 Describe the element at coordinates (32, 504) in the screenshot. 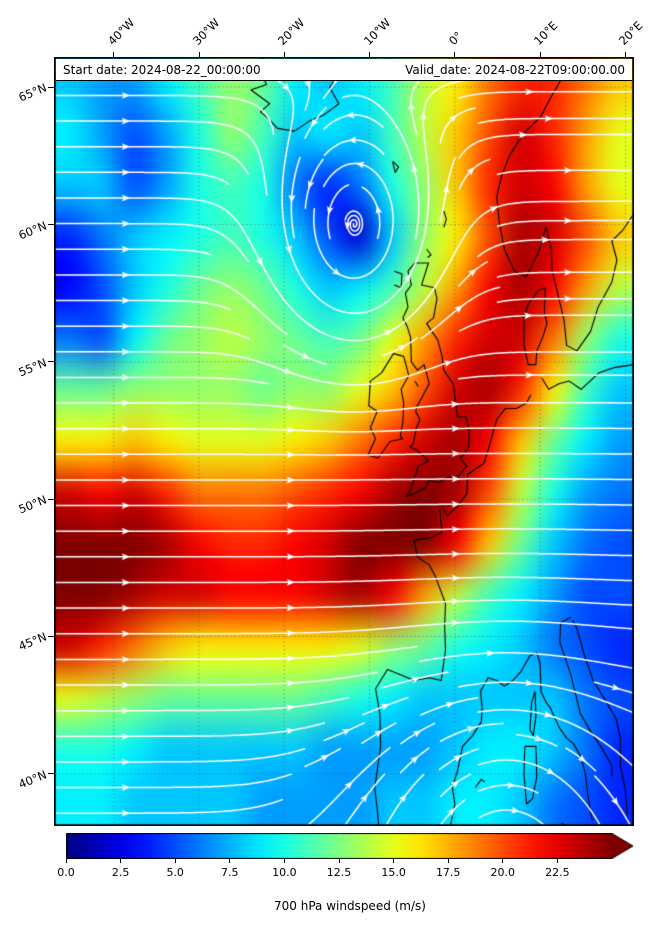

I see `lat-tick-label: 50°N` at that location.